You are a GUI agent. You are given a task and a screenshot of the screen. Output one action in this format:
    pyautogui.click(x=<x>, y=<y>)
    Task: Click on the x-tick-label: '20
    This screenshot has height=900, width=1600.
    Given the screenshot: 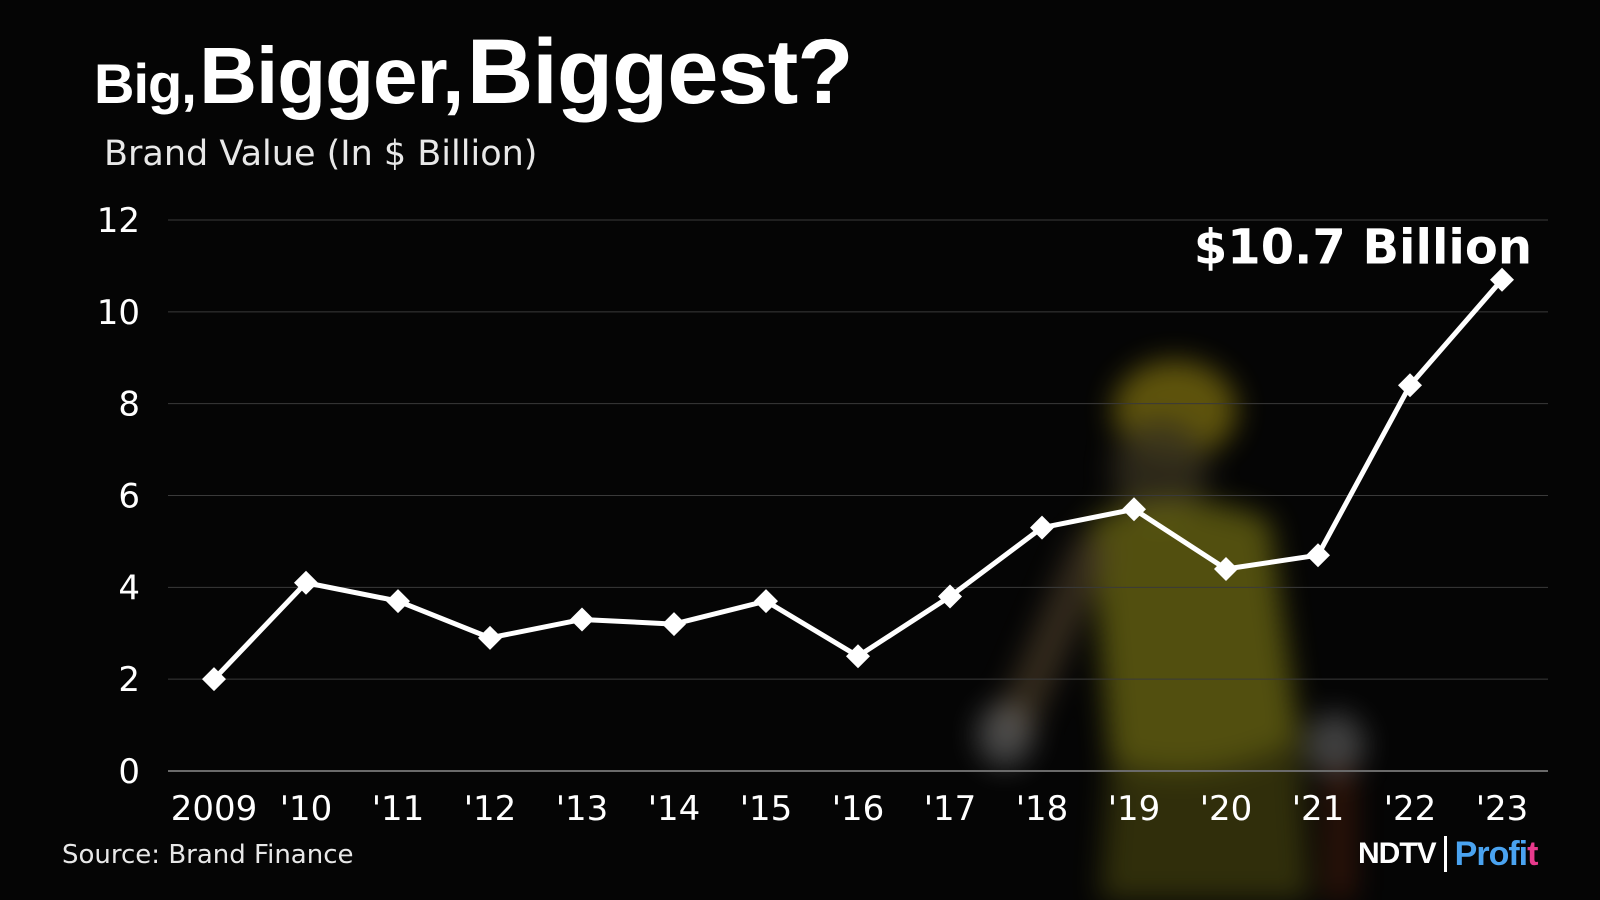 What is the action you would take?
    pyautogui.click(x=1226, y=809)
    